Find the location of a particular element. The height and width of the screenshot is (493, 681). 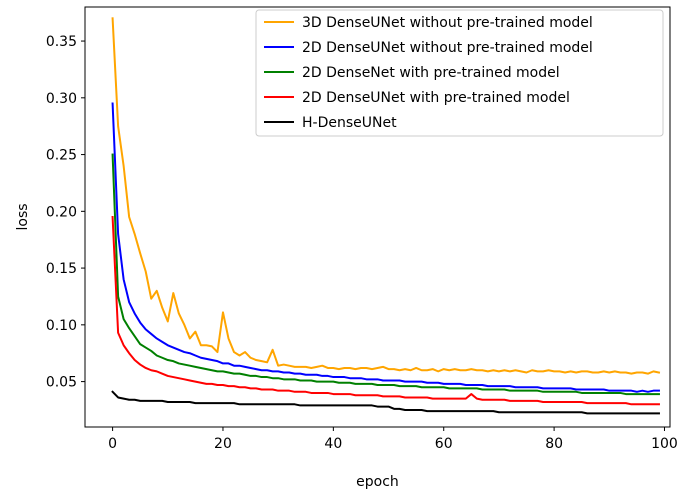

y-tick-label: 0.30 is located at coordinates (61, 99).